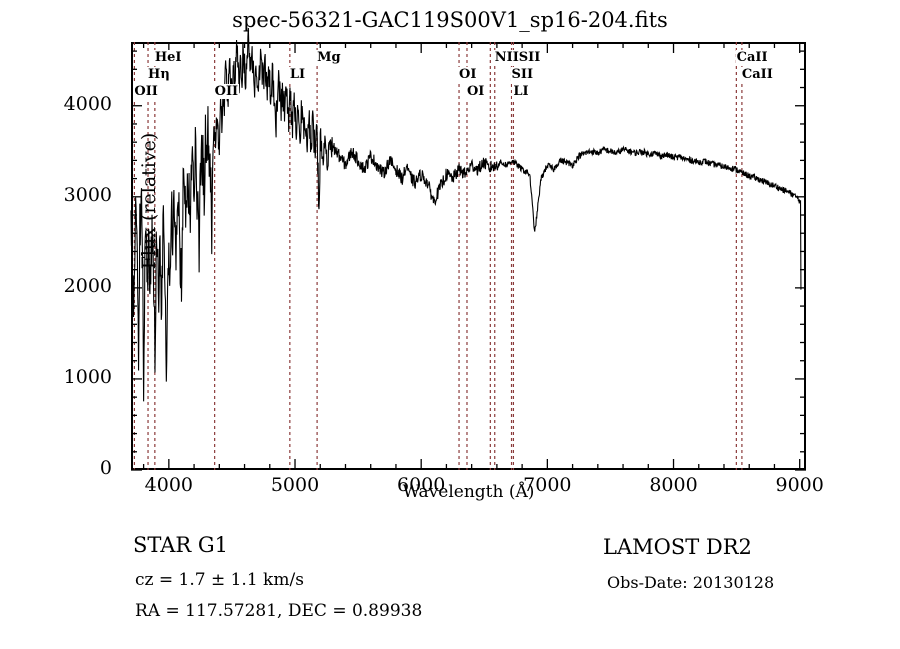  I want to click on y-tick-label: 0, so click(105, 468).